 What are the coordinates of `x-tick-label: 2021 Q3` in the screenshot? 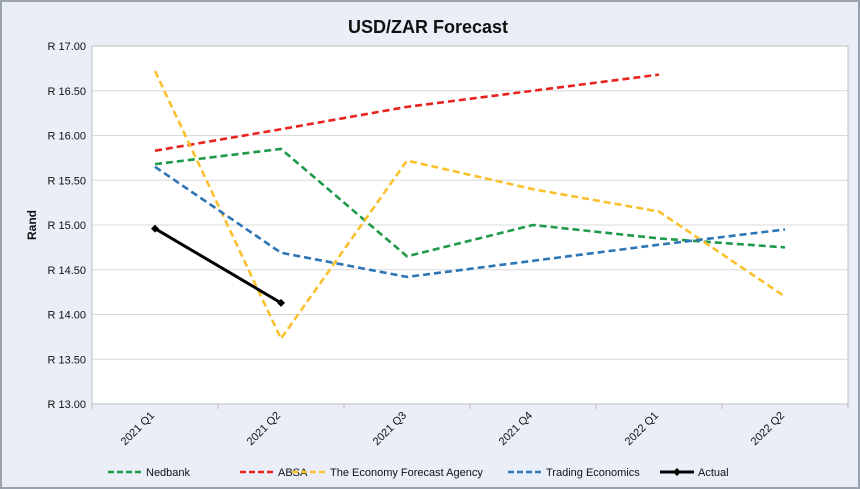 It's located at (390, 429).